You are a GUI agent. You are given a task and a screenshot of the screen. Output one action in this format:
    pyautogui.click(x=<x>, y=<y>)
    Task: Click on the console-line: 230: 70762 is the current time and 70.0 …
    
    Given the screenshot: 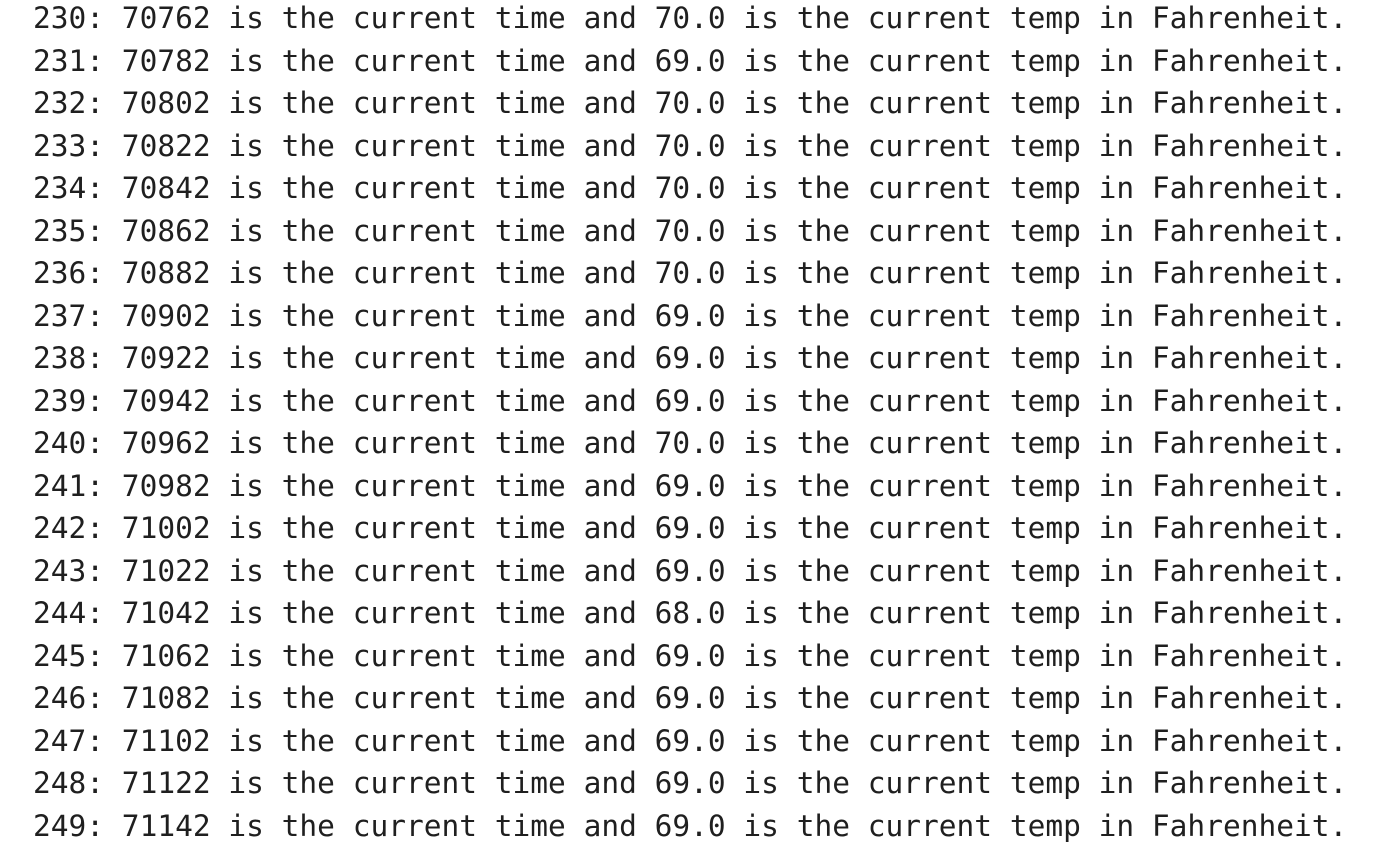 What is the action you would take?
    pyautogui.click(x=690, y=20)
    